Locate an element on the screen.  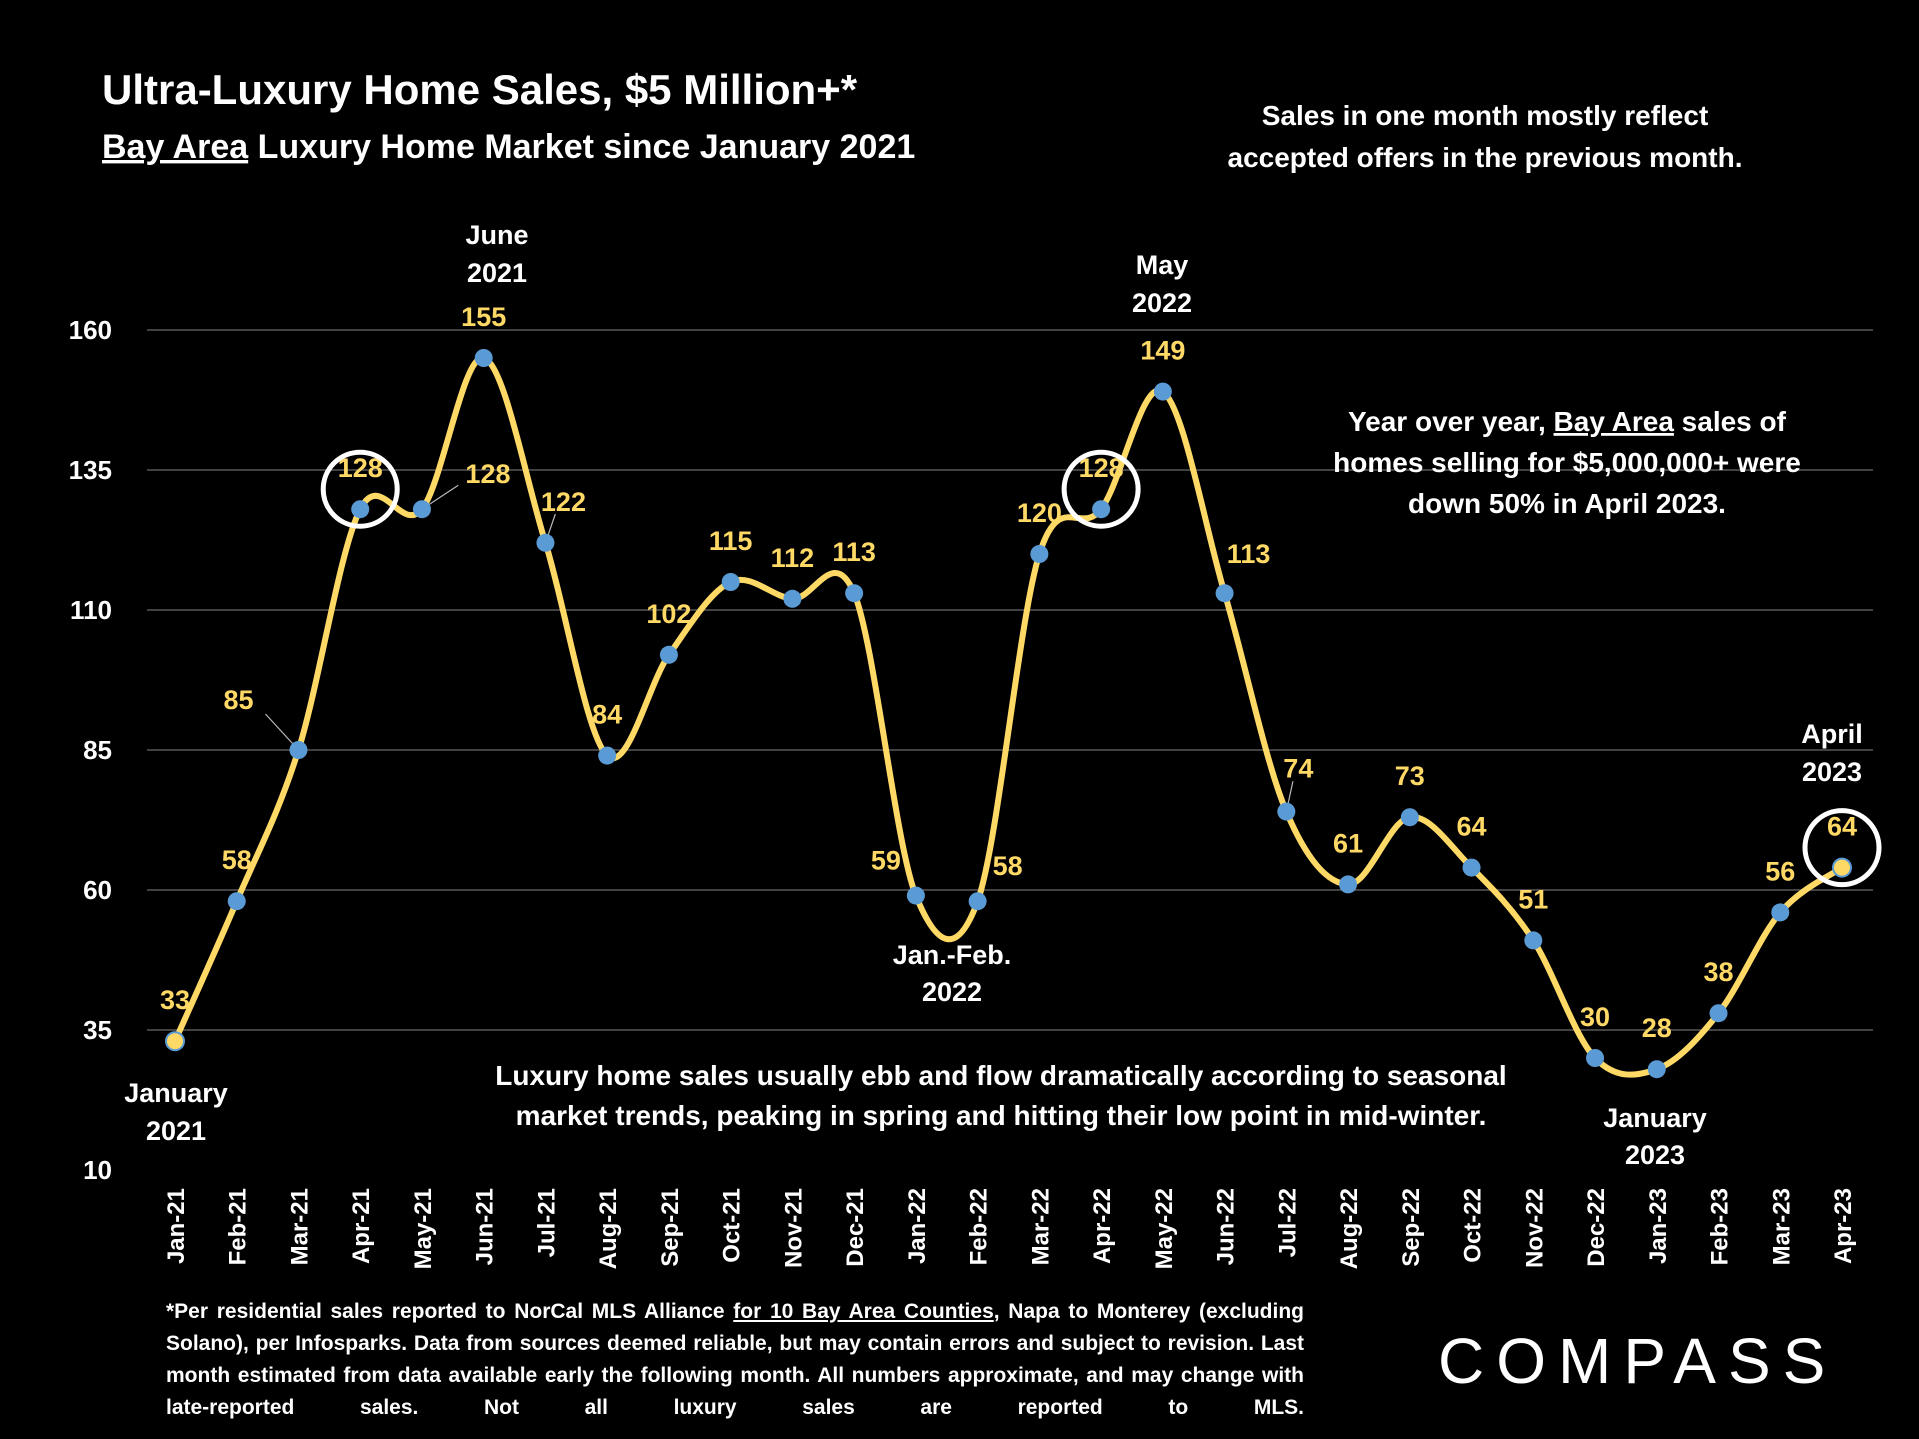
annotation-apr2023: April 2023 is located at coordinates (1832, 753).